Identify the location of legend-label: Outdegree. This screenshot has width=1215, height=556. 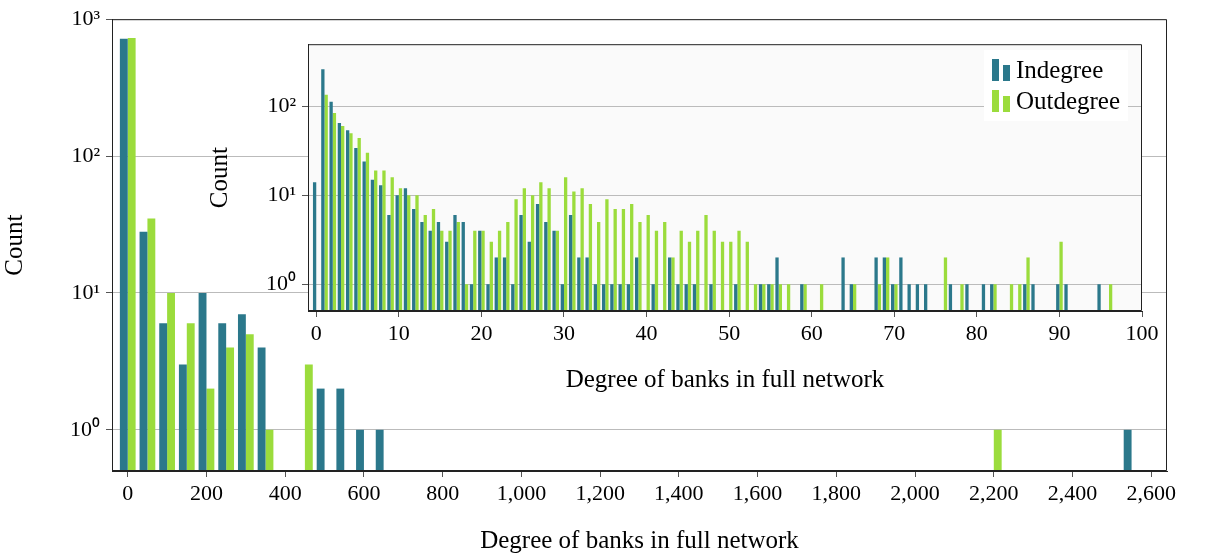
(1067, 101).